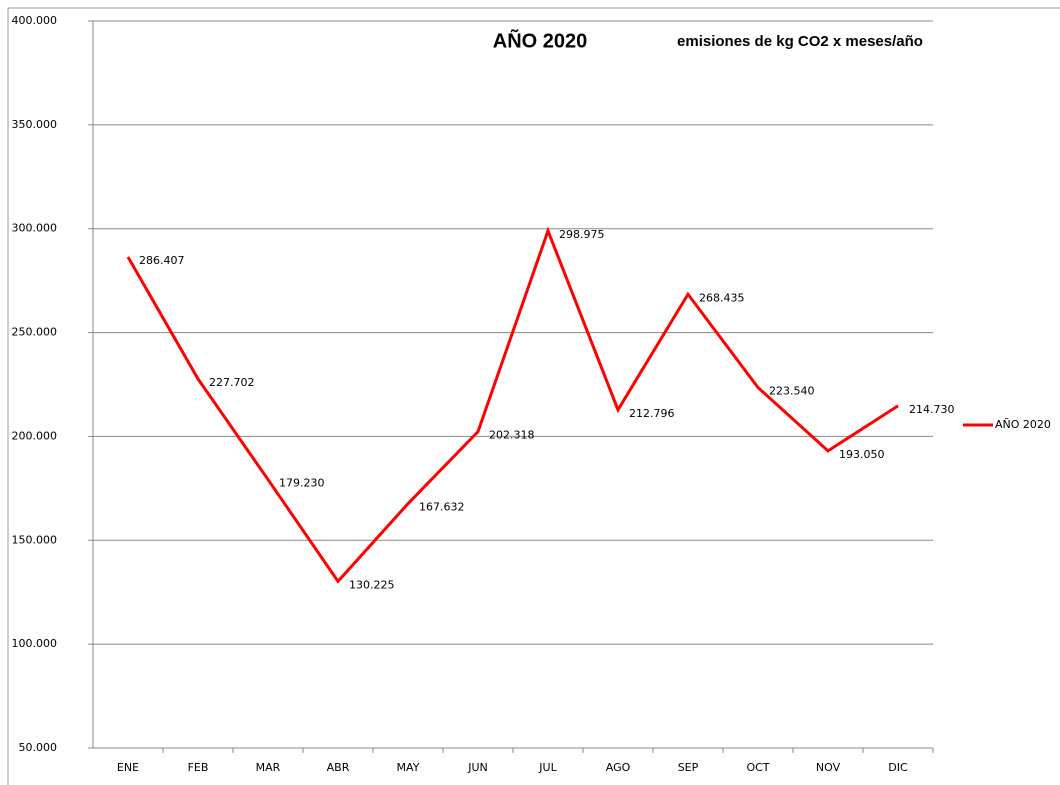  I want to click on x-tick-label: OCT, so click(757, 767).